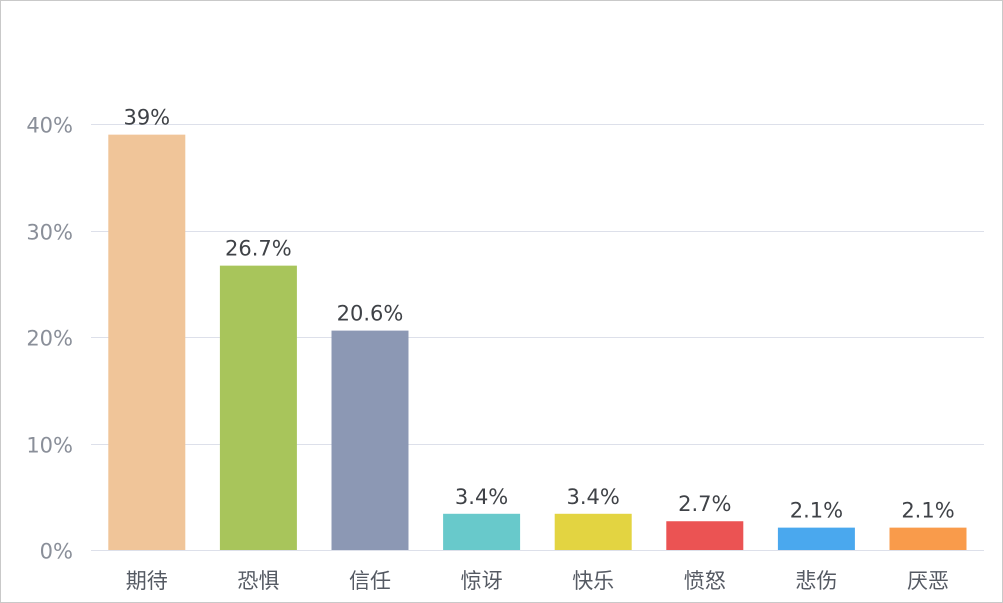  I want to click on x-tick-label: 厌恶, so click(928, 581).